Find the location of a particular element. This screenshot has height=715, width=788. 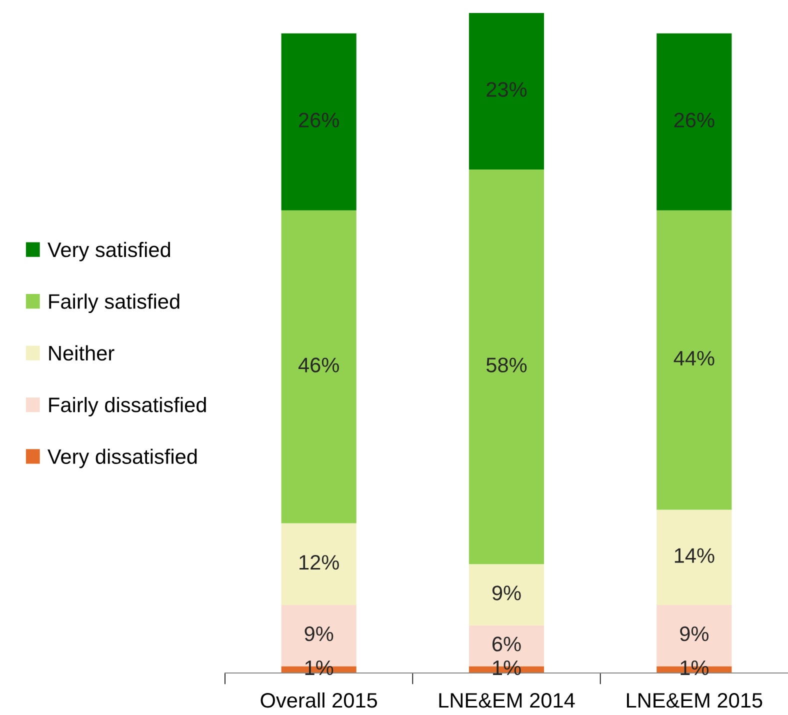

legend-label: Fairly dissatisfied is located at coordinates (127, 406).